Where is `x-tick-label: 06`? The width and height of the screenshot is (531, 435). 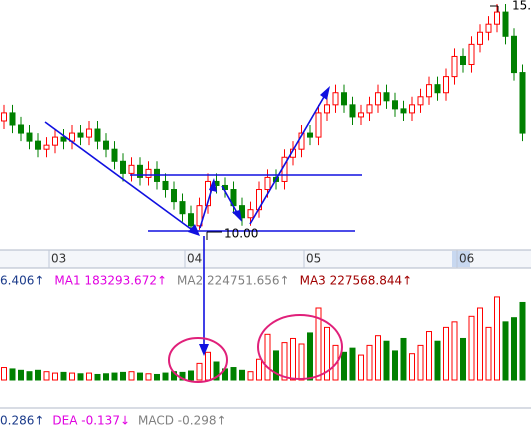 x-tick-label: 06 is located at coordinates (466, 259).